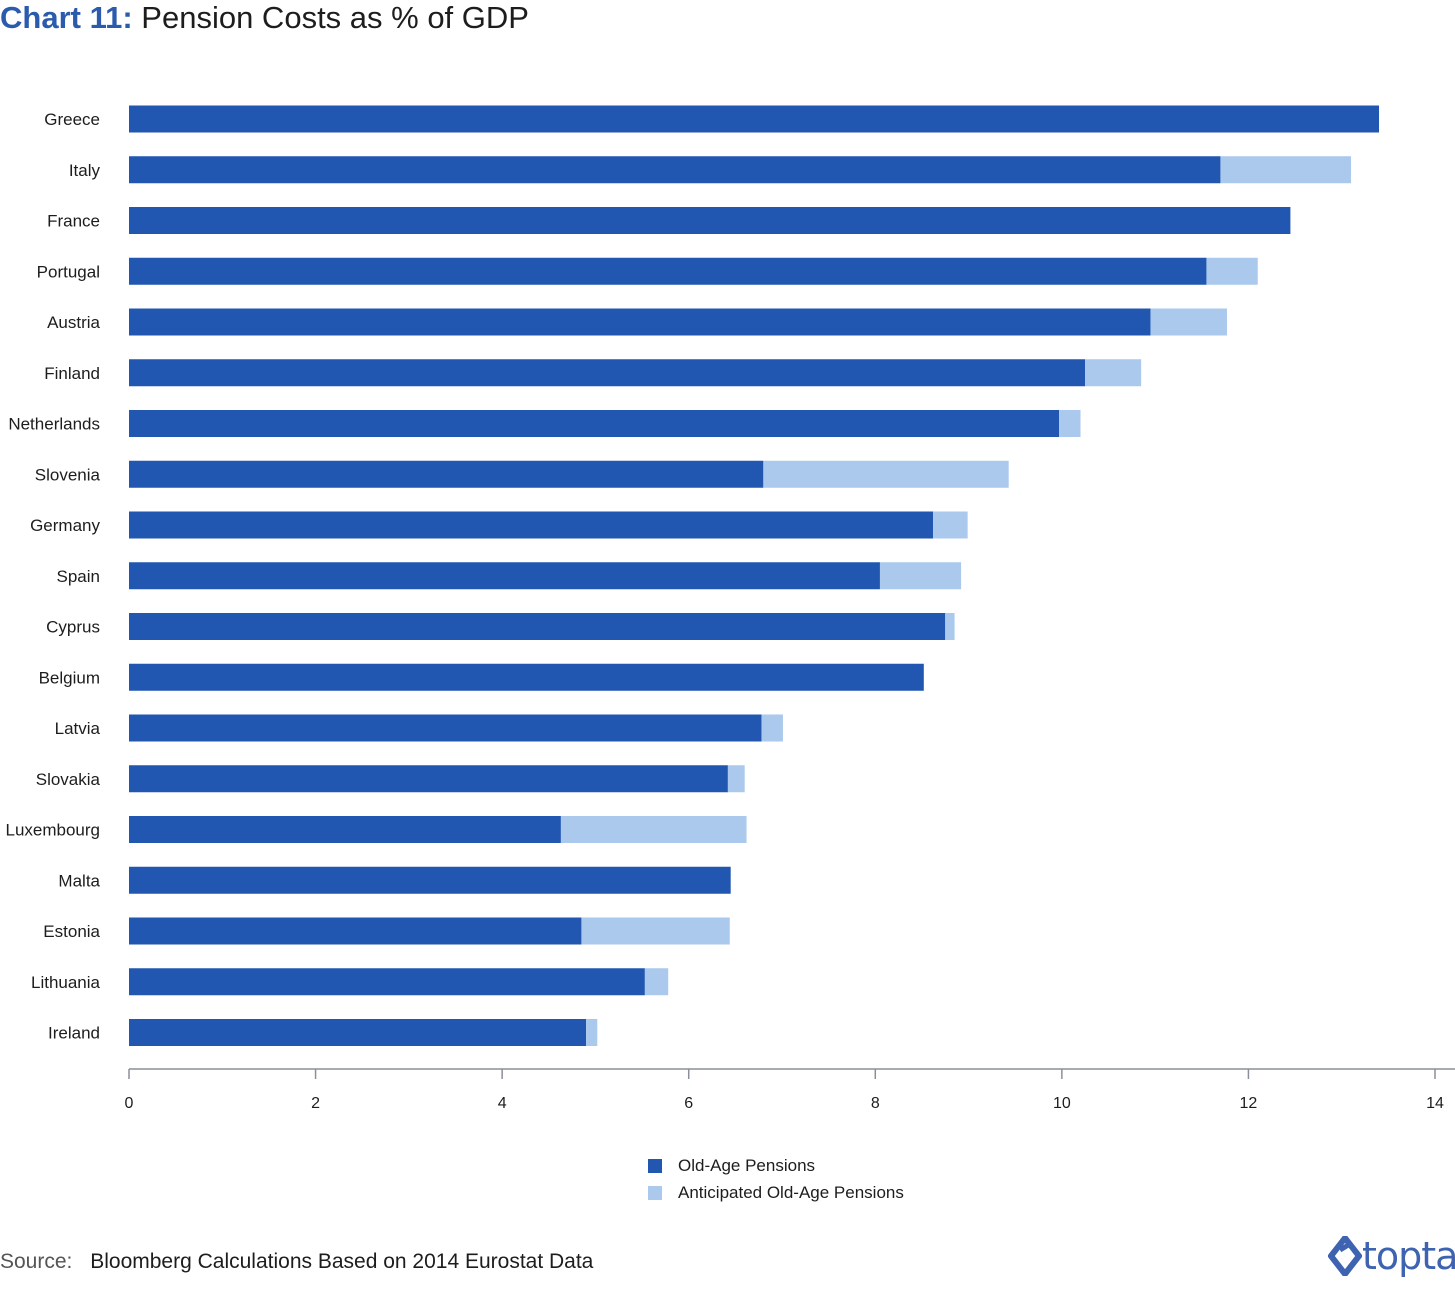 This screenshot has height=1304, width=1455. Describe the element at coordinates (594, 423) in the screenshot. I see `bar-netherlands-old-age` at that location.